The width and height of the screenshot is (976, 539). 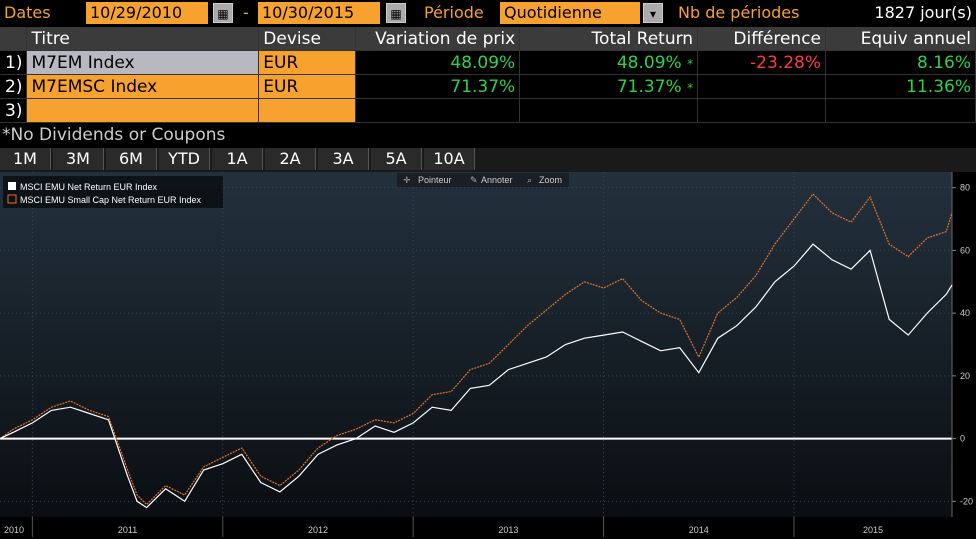 I want to click on difference-value: -23.28%, so click(x=762, y=62).